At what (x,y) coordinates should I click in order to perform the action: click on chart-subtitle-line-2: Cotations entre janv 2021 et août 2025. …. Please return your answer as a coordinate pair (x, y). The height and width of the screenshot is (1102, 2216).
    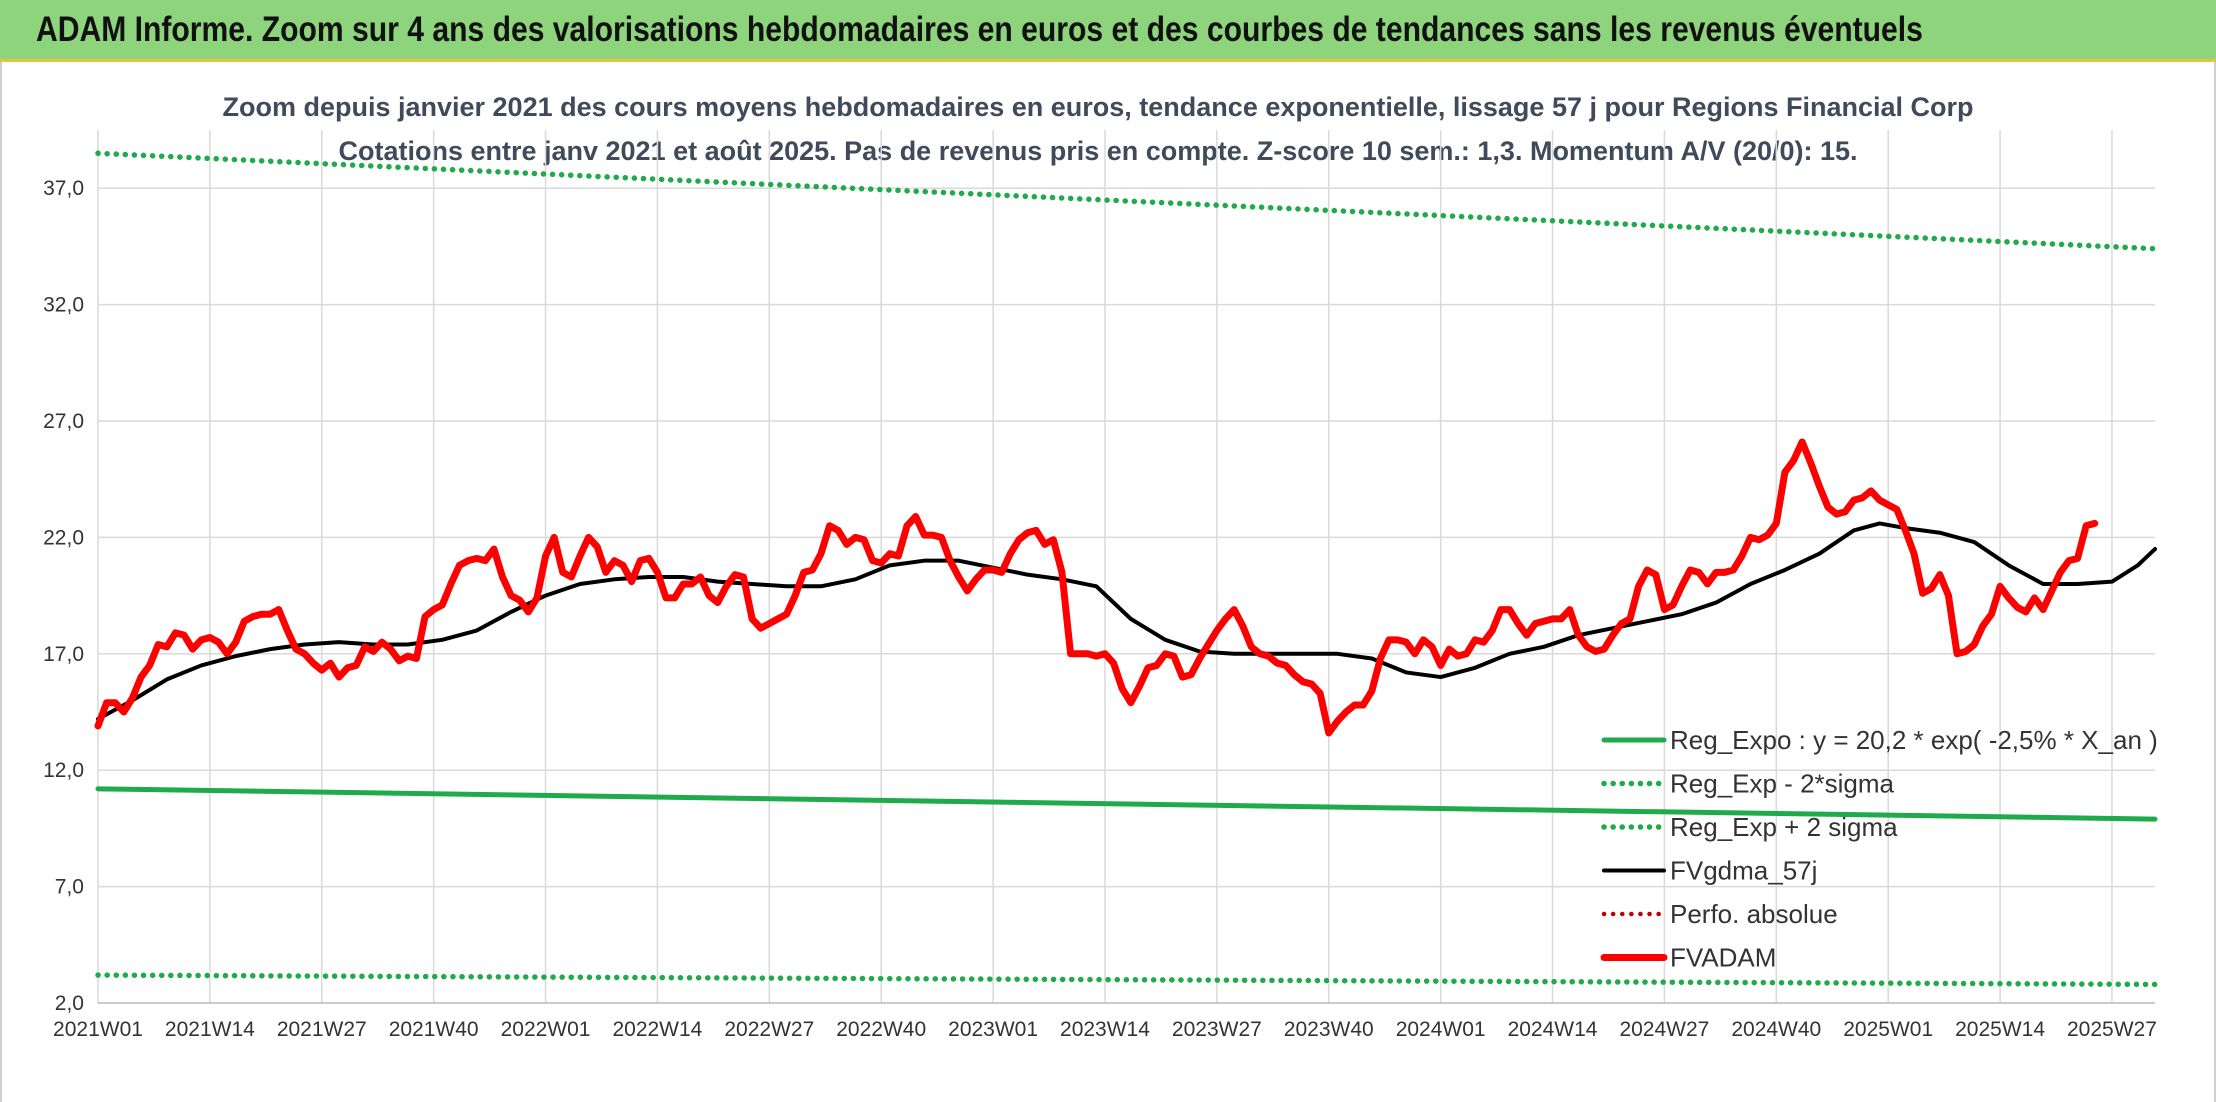
    Looking at the image, I should click on (1097, 151).